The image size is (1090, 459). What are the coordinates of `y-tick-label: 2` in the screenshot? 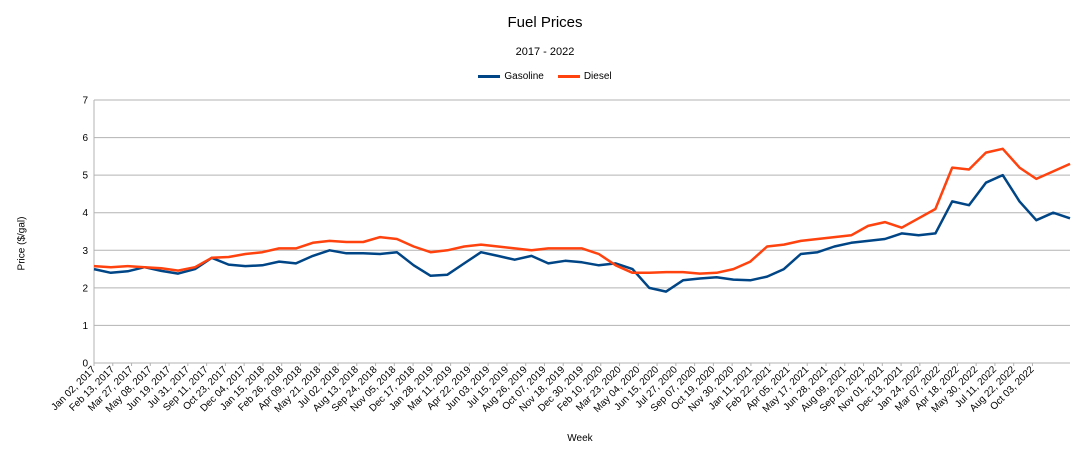 It's located at (85, 288).